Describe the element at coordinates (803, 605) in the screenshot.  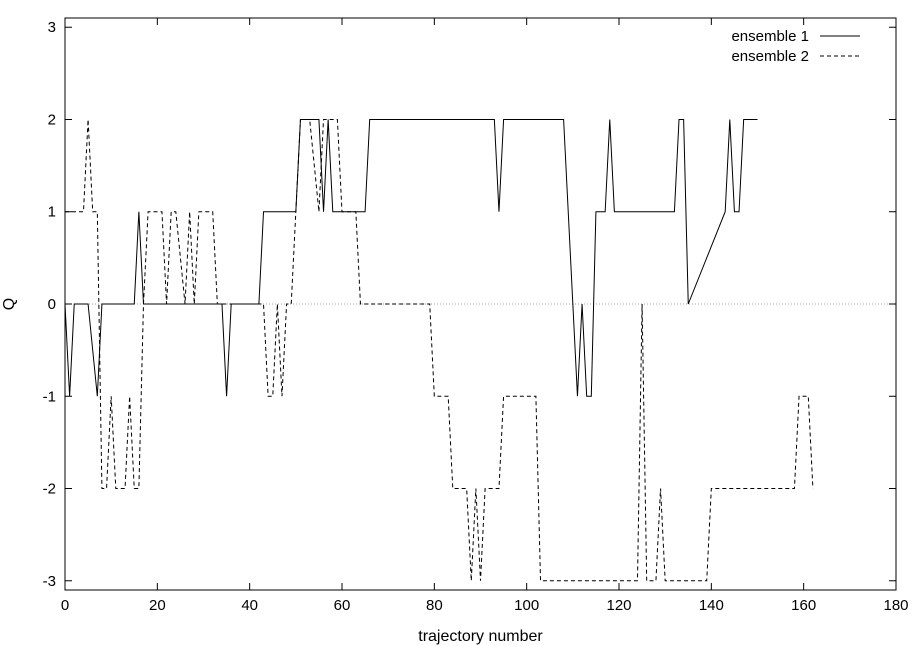
I see `x-tick-label: 160` at that location.